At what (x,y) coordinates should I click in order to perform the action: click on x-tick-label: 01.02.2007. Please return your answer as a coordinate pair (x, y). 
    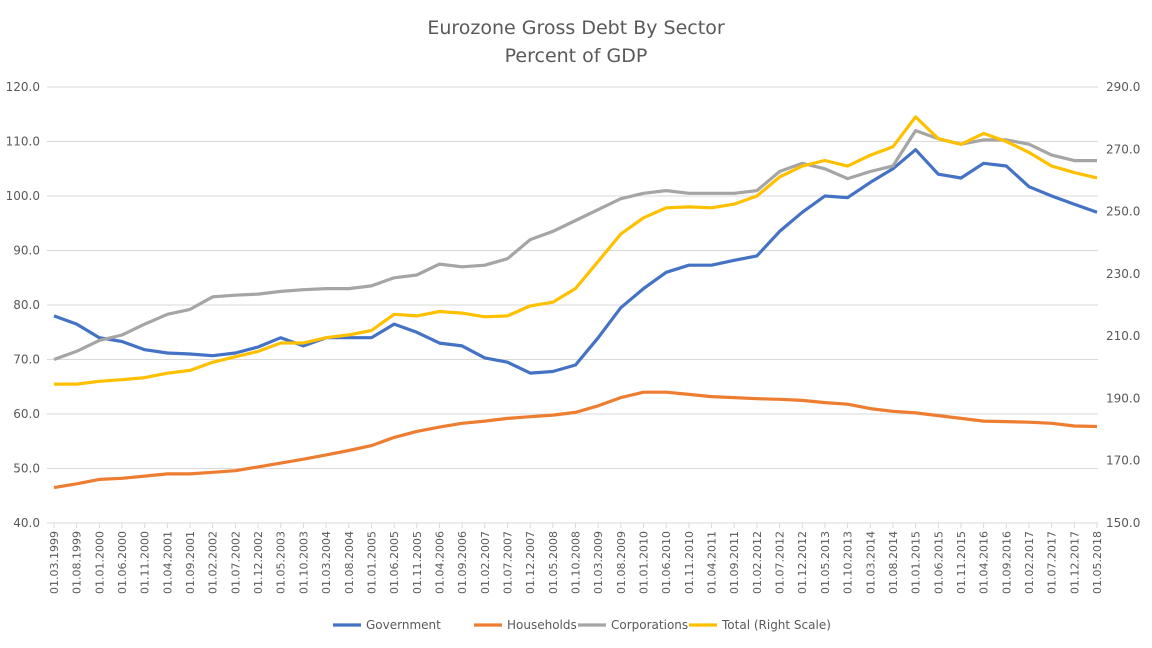
    Looking at the image, I should click on (485, 562).